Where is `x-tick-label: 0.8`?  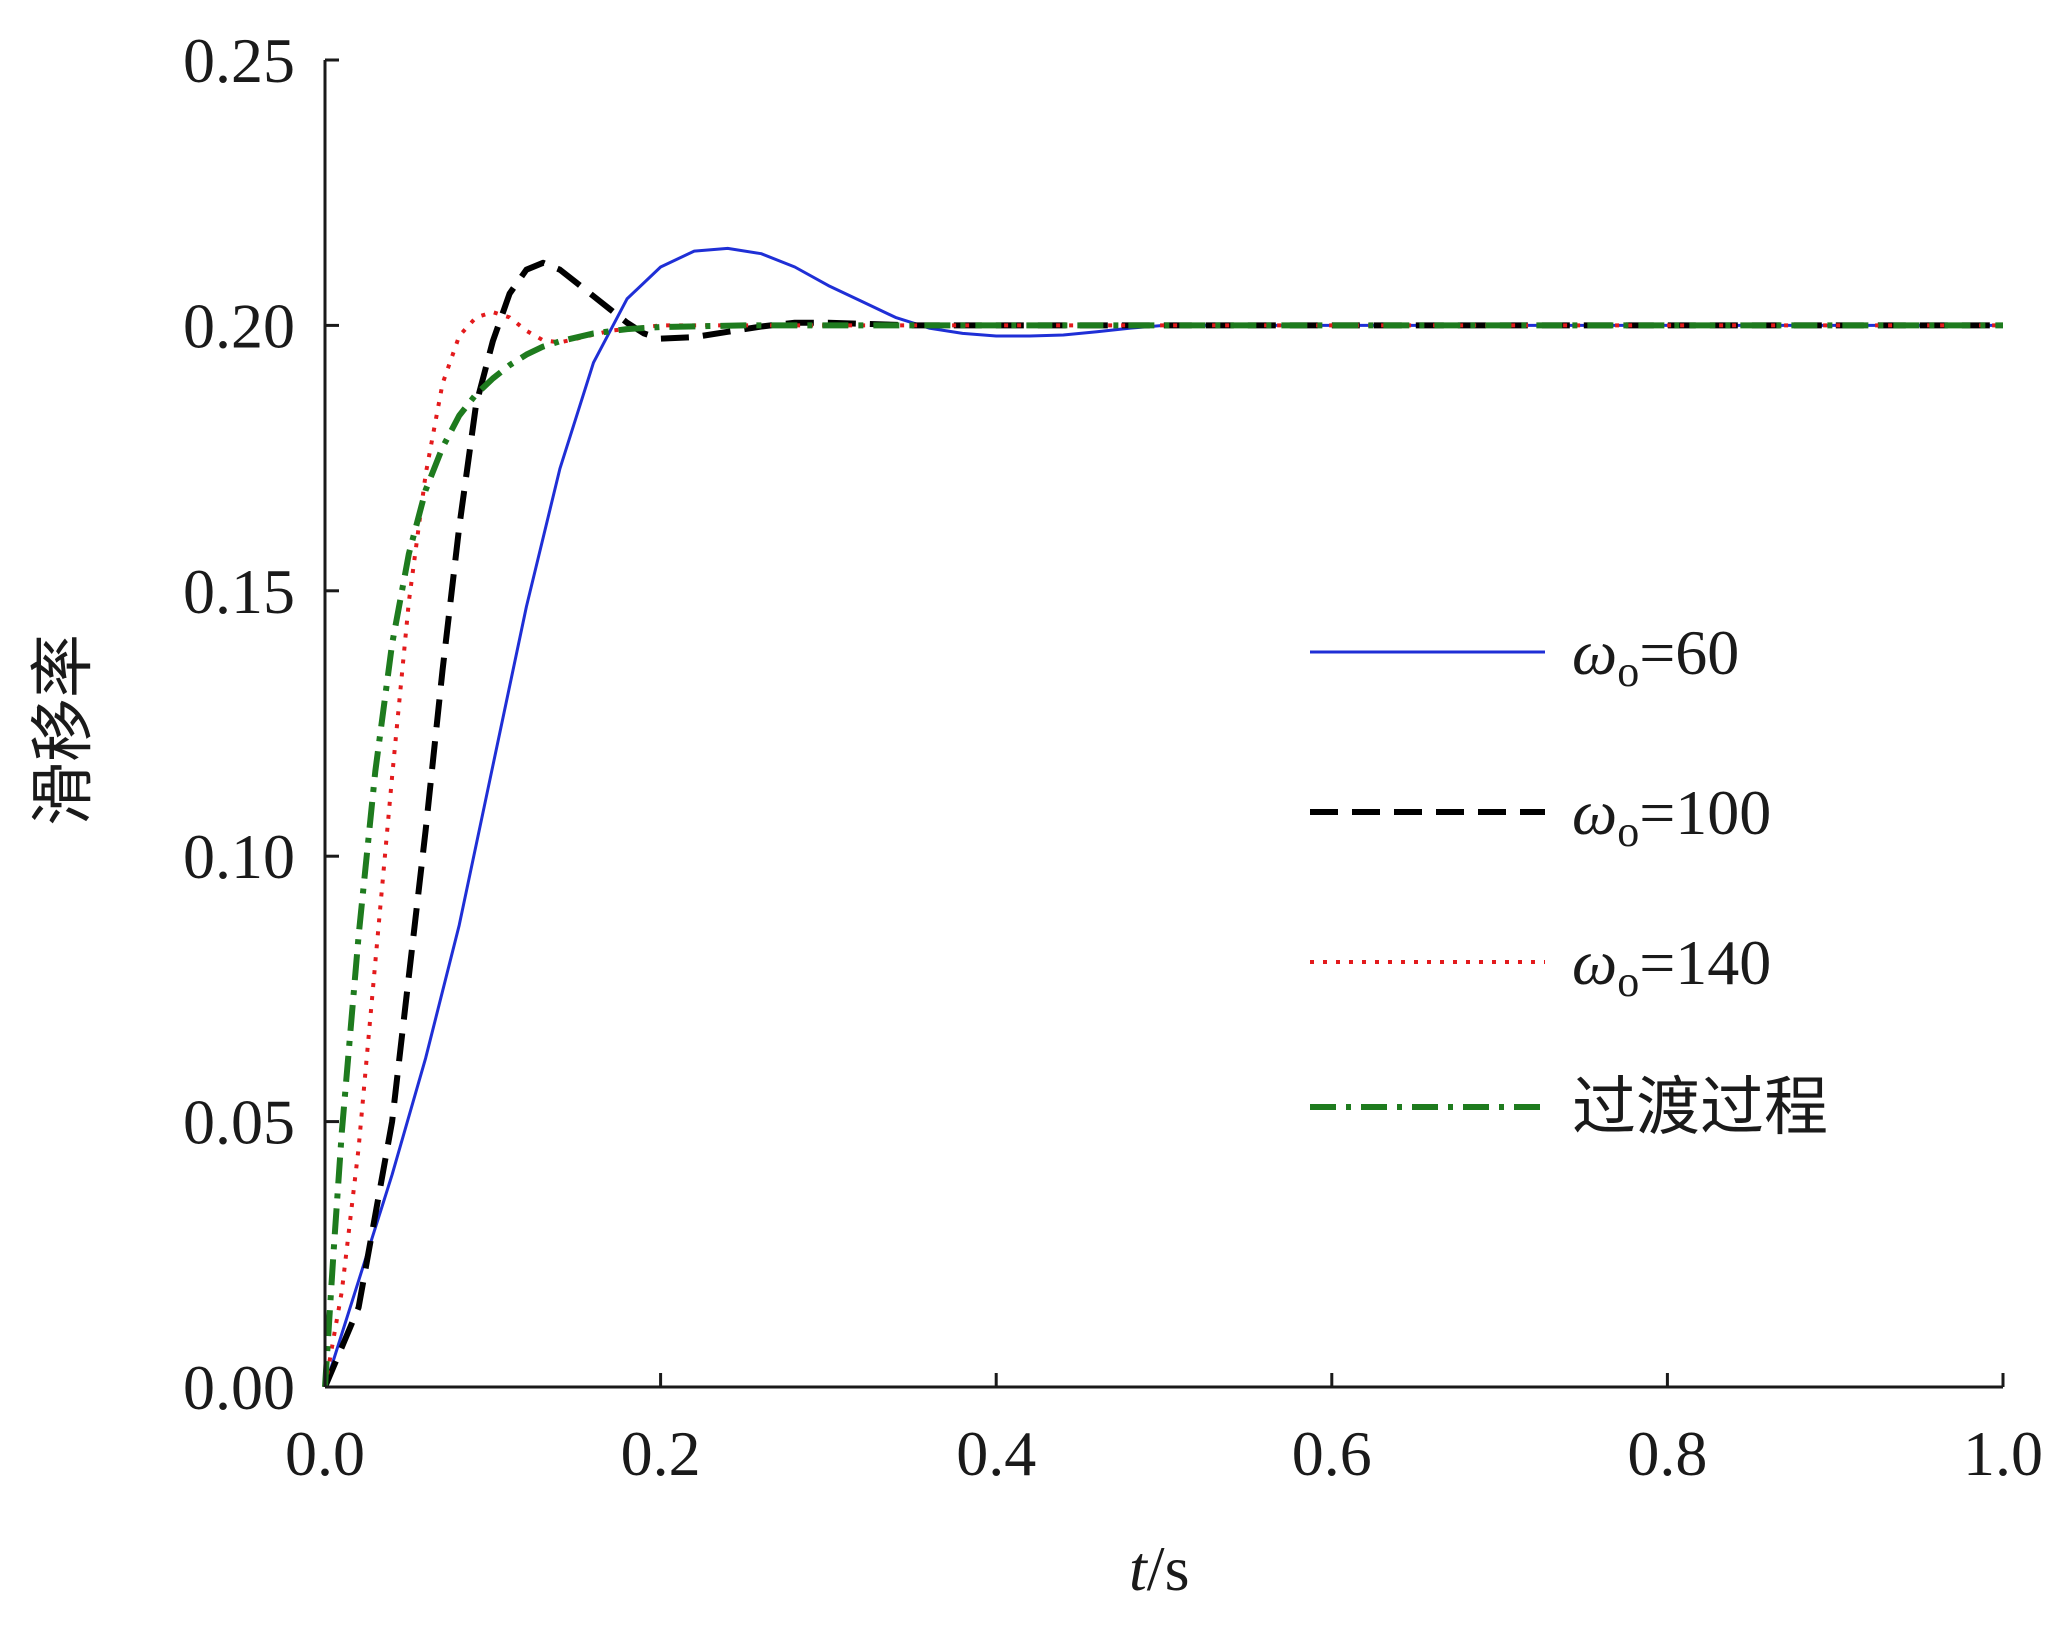 x-tick-label: 0.8 is located at coordinates (1667, 1453).